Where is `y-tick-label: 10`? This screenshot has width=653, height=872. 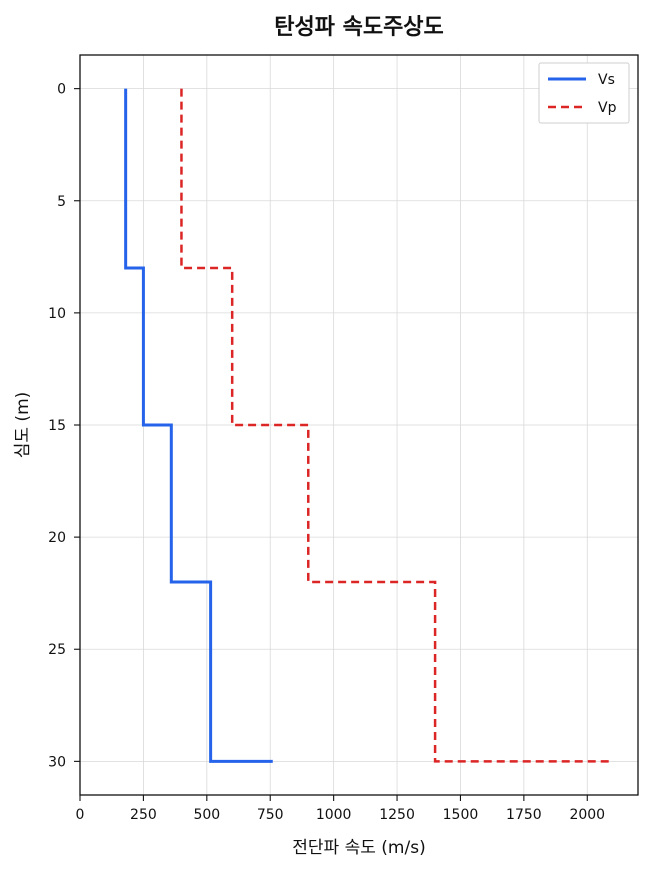 y-tick-label: 10 is located at coordinates (57, 314).